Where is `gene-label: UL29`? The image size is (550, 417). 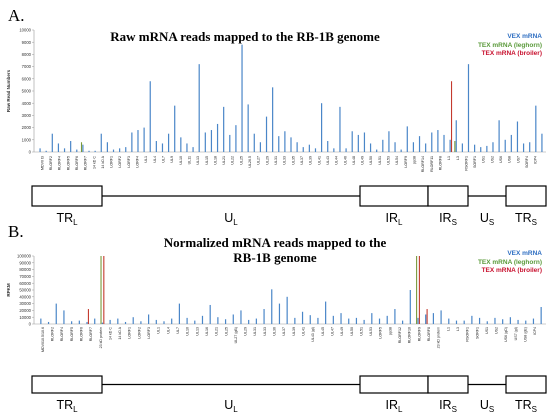 gene-label: UL29 is located at coordinates (267, 160).